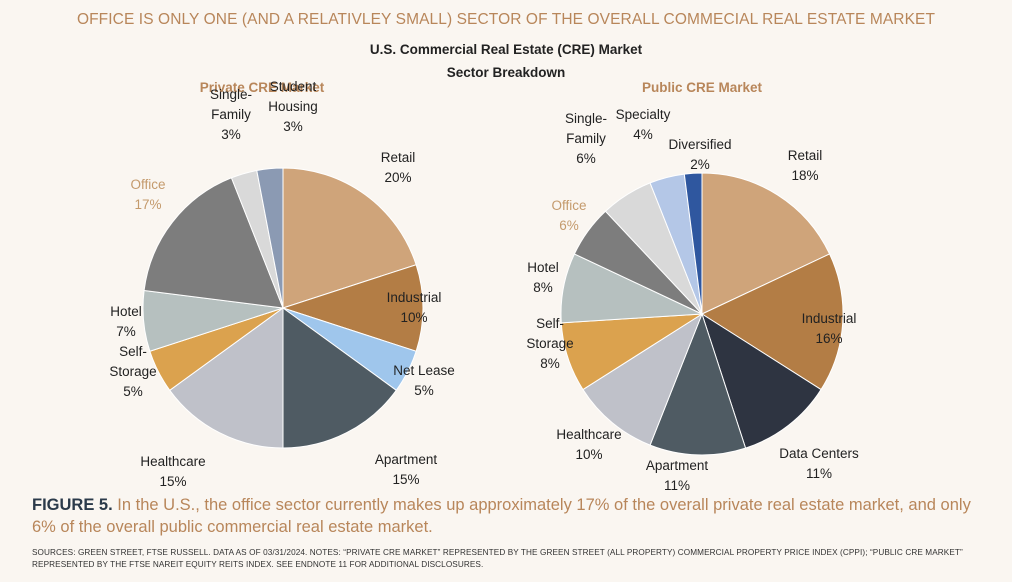  I want to click on public-value-self-storage: 8%, so click(550, 363).